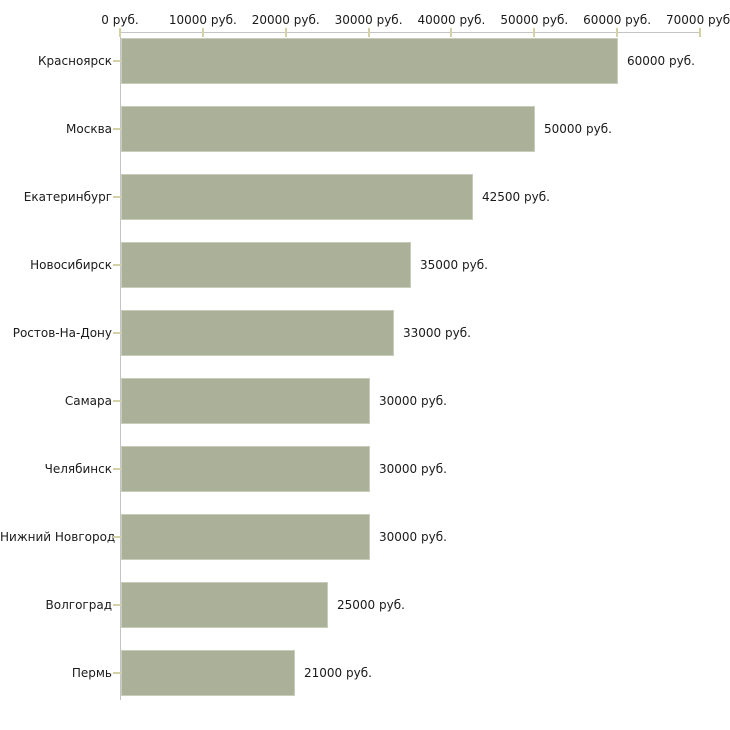  Describe the element at coordinates (91, 673) in the screenshot. I see `category-label: Пермь` at that location.